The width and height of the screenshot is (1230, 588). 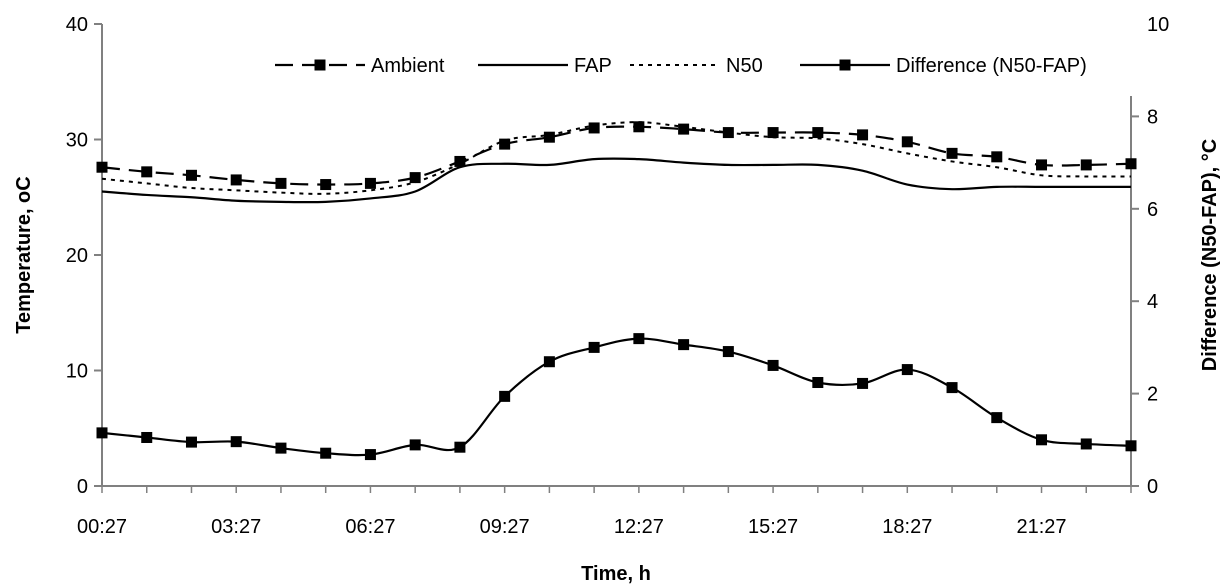 What do you see at coordinates (77, 256) in the screenshot?
I see `y-left-tick-label: 20` at bounding box center [77, 256].